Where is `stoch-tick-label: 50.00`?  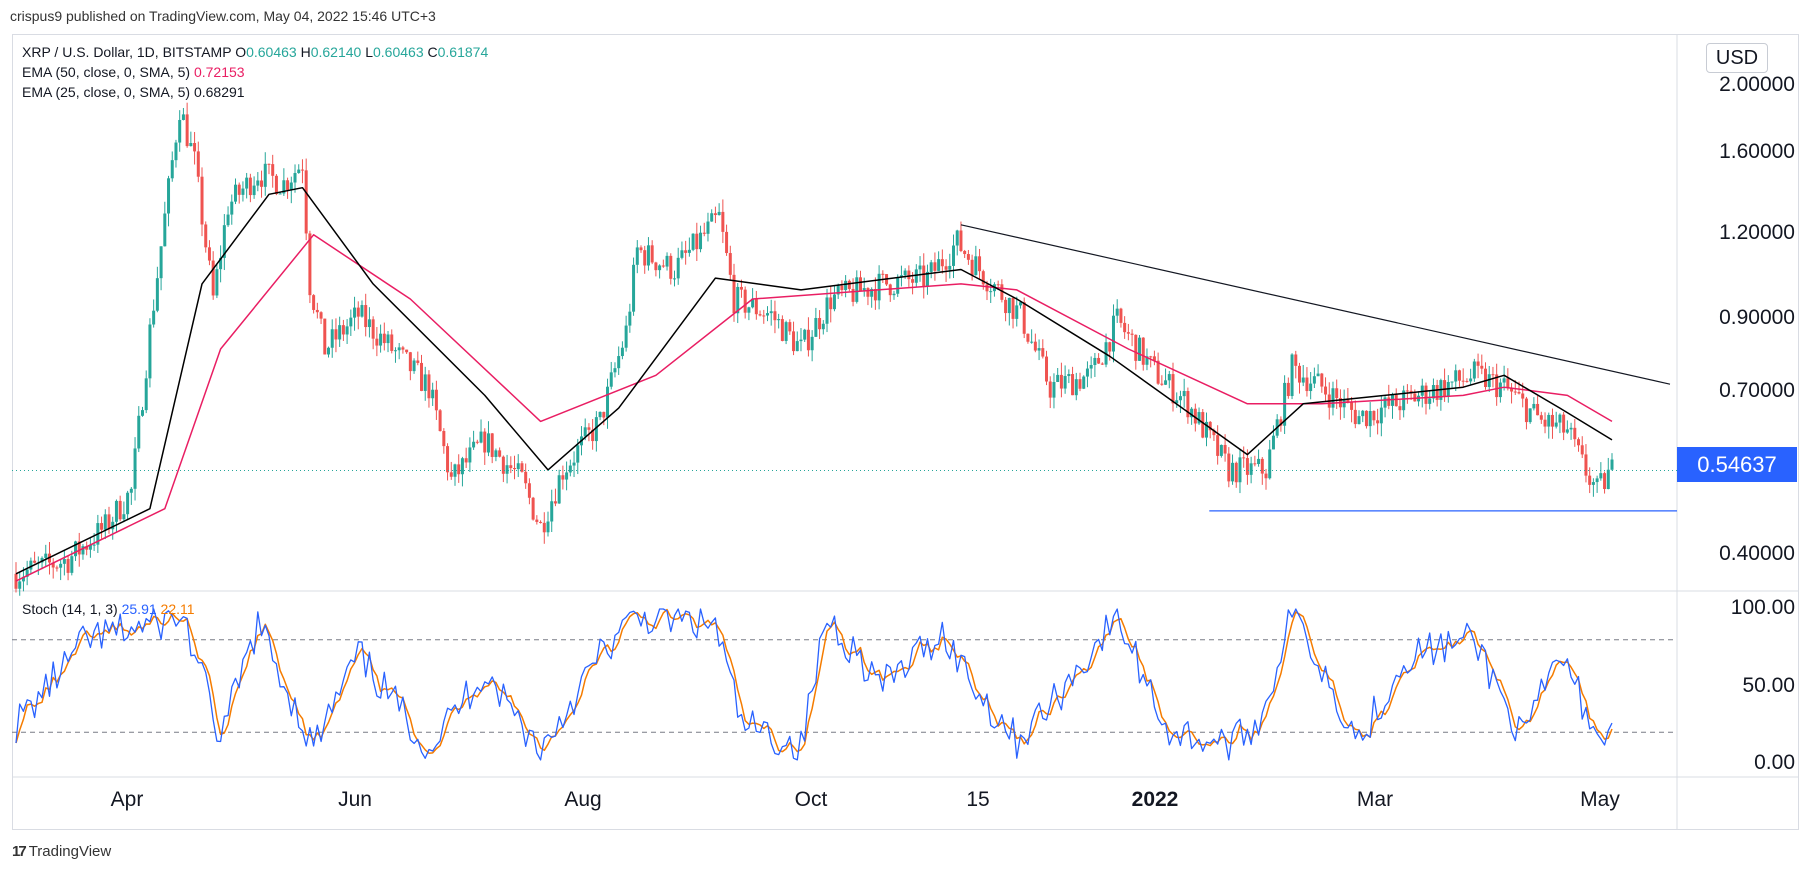
stoch-tick-label: 50.00 is located at coordinates (1768, 685).